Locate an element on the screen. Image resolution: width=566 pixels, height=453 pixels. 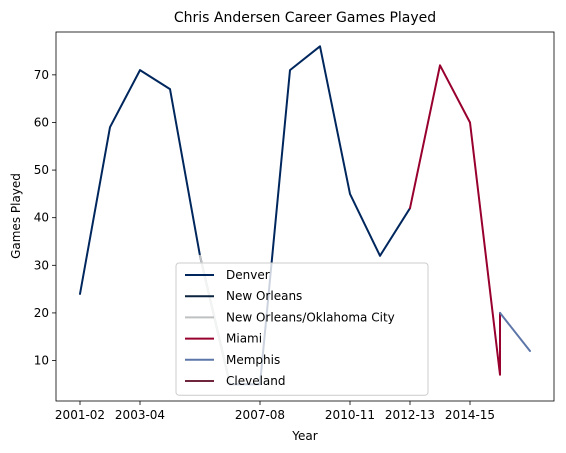
y-axis-label: Games Played is located at coordinates (16, 216).